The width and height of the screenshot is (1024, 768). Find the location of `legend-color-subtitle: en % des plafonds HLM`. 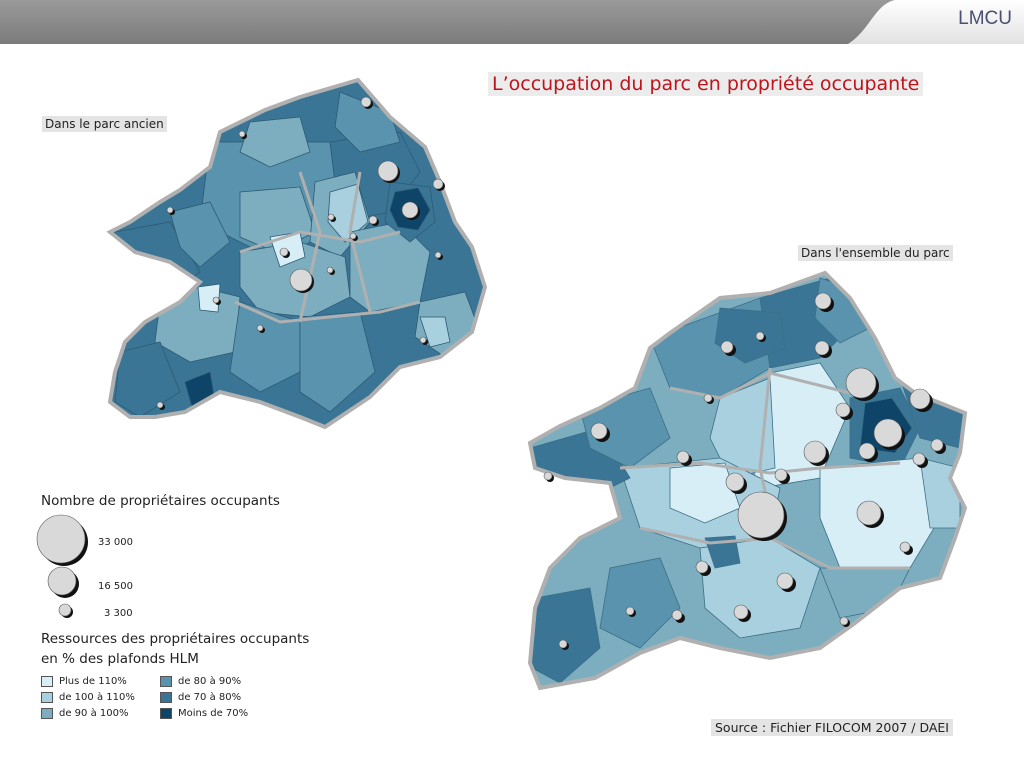

legend-color-subtitle: en % des plafonds HLM is located at coordinates (120, 659).